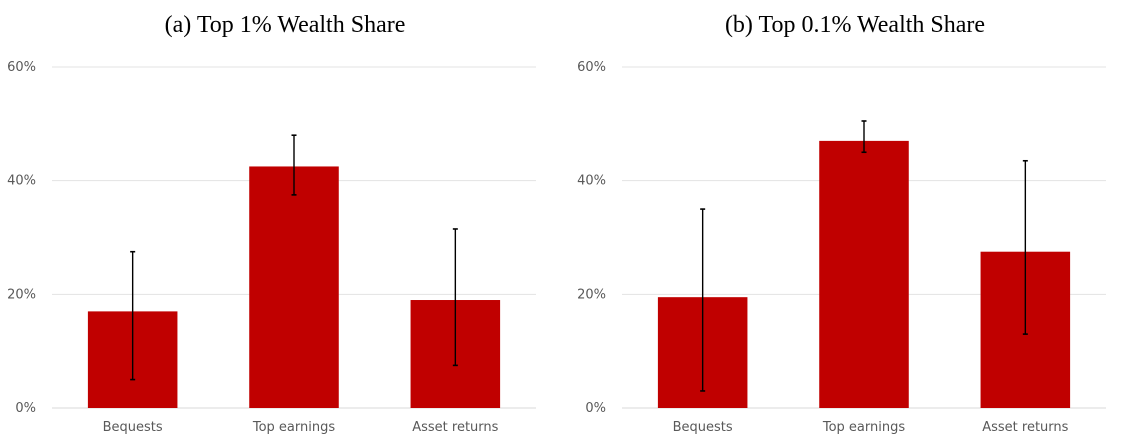  I want to click on chart-title: (b) Top 0.1% Wealth Share, so click(855, 25).